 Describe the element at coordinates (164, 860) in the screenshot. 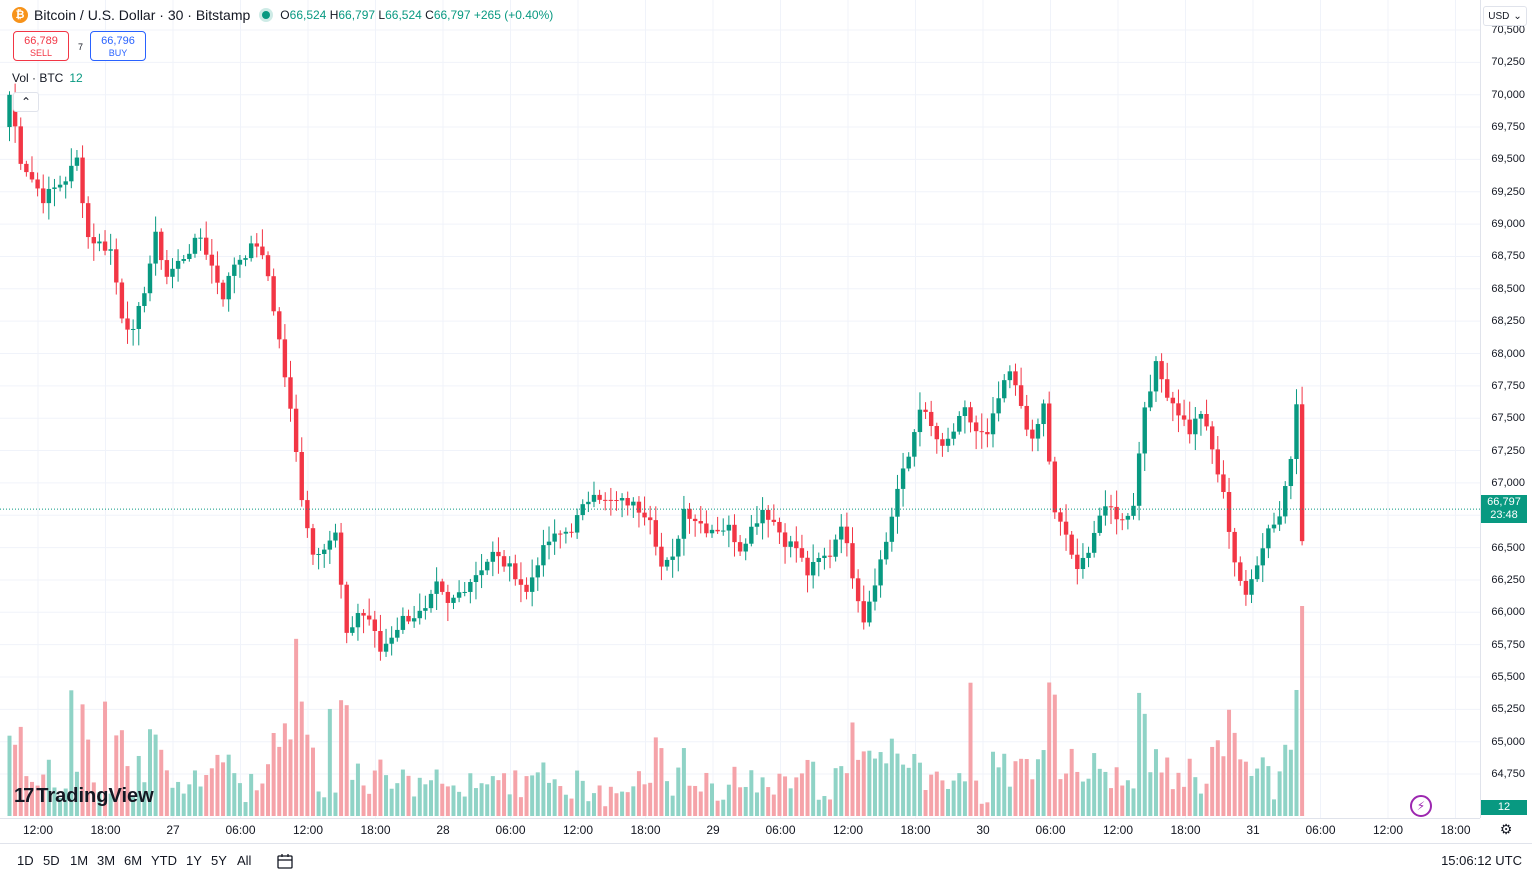

I see `range-button-ytd: YTD` at that location.